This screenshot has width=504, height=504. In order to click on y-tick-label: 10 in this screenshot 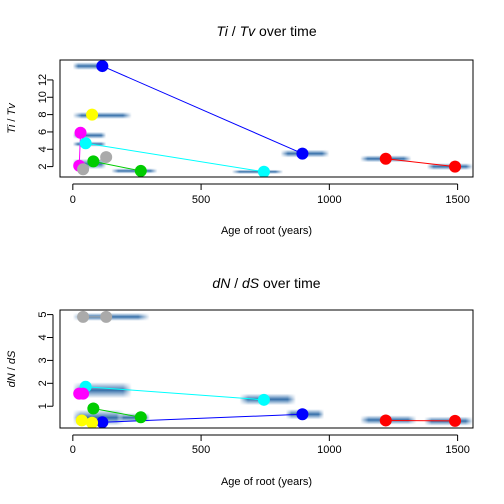, I will do `click(43, 97)`.